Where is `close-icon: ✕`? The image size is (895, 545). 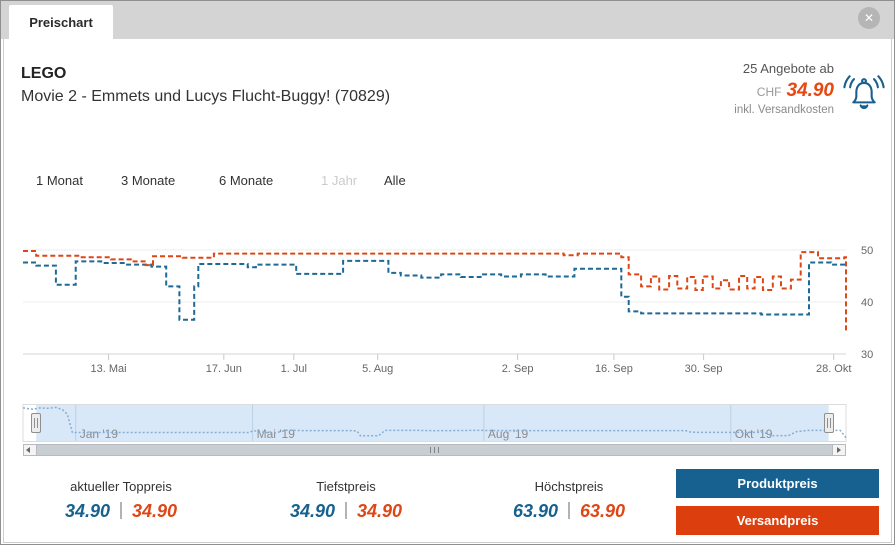
close-icon: ✕ is located at coordinates (869, 18).